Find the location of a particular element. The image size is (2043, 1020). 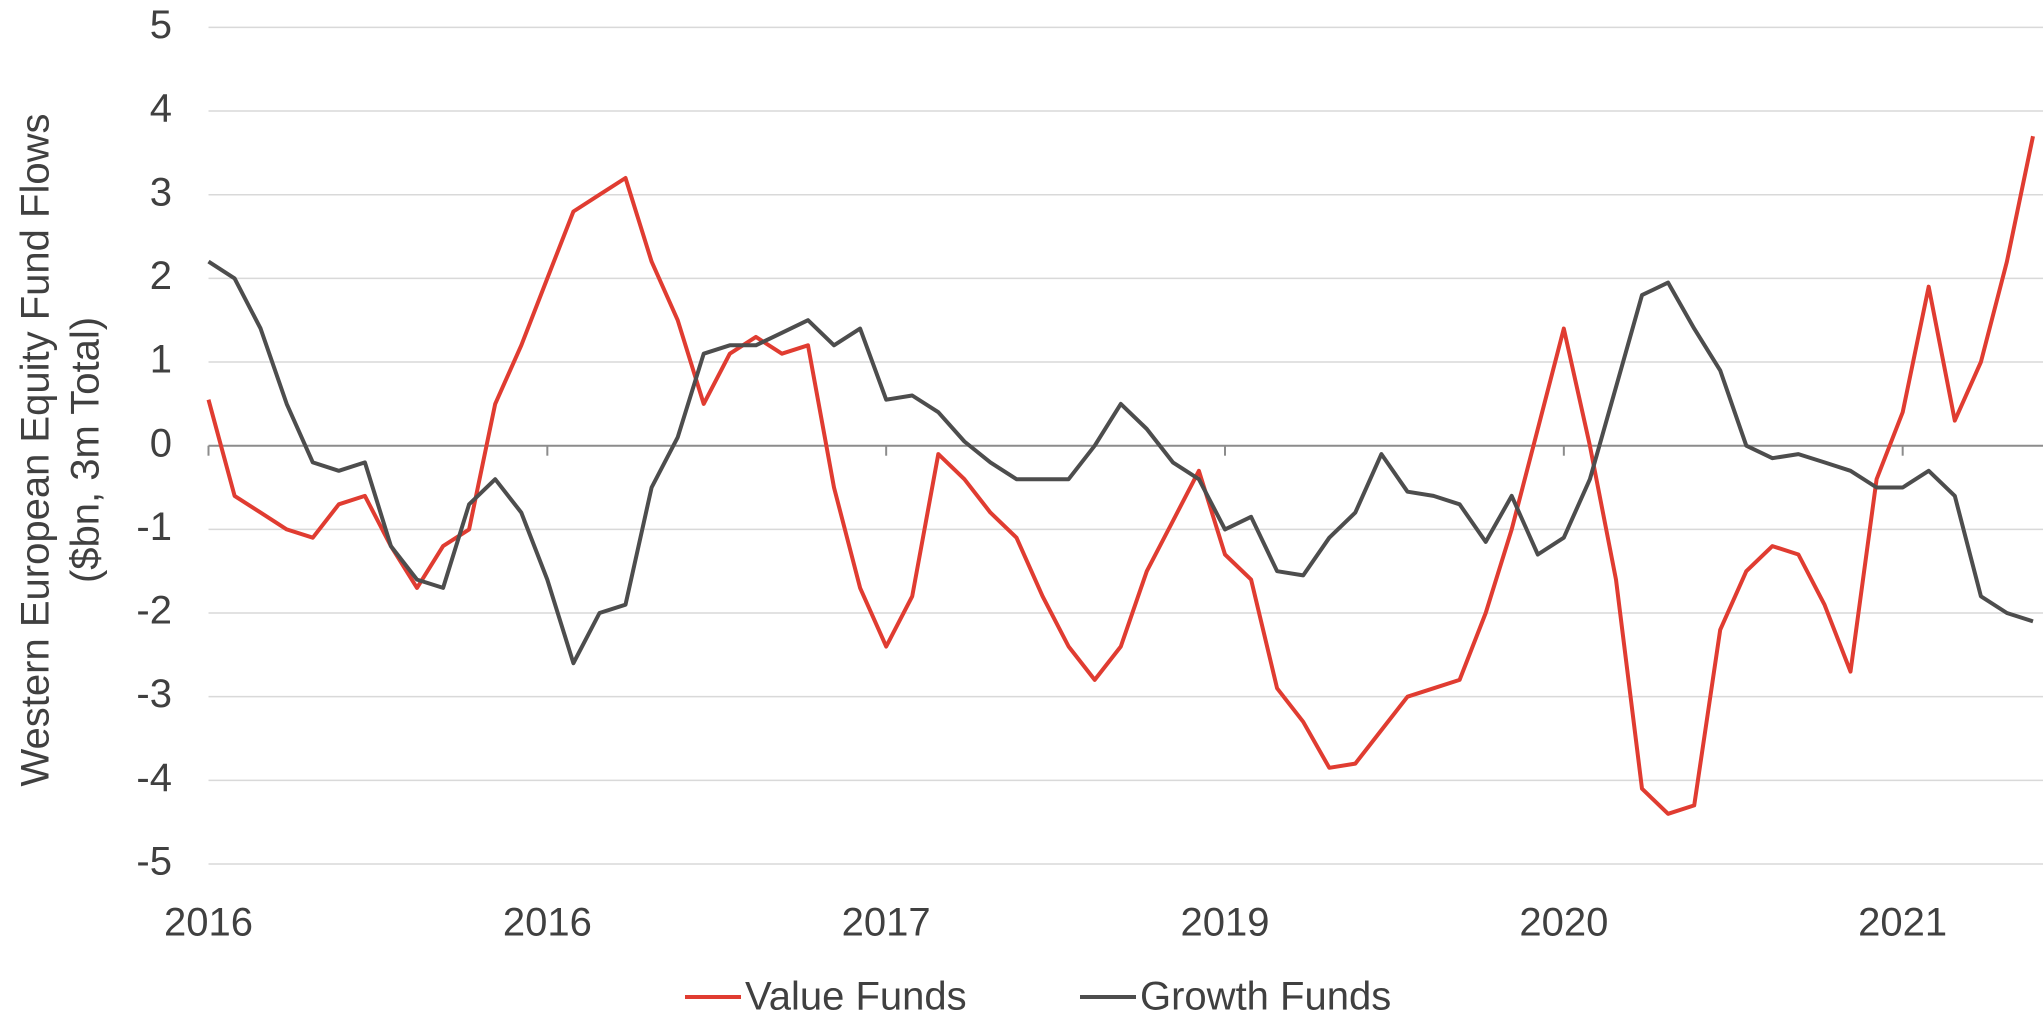

y-tick-label: 0 is located at coordinates (161, 443).